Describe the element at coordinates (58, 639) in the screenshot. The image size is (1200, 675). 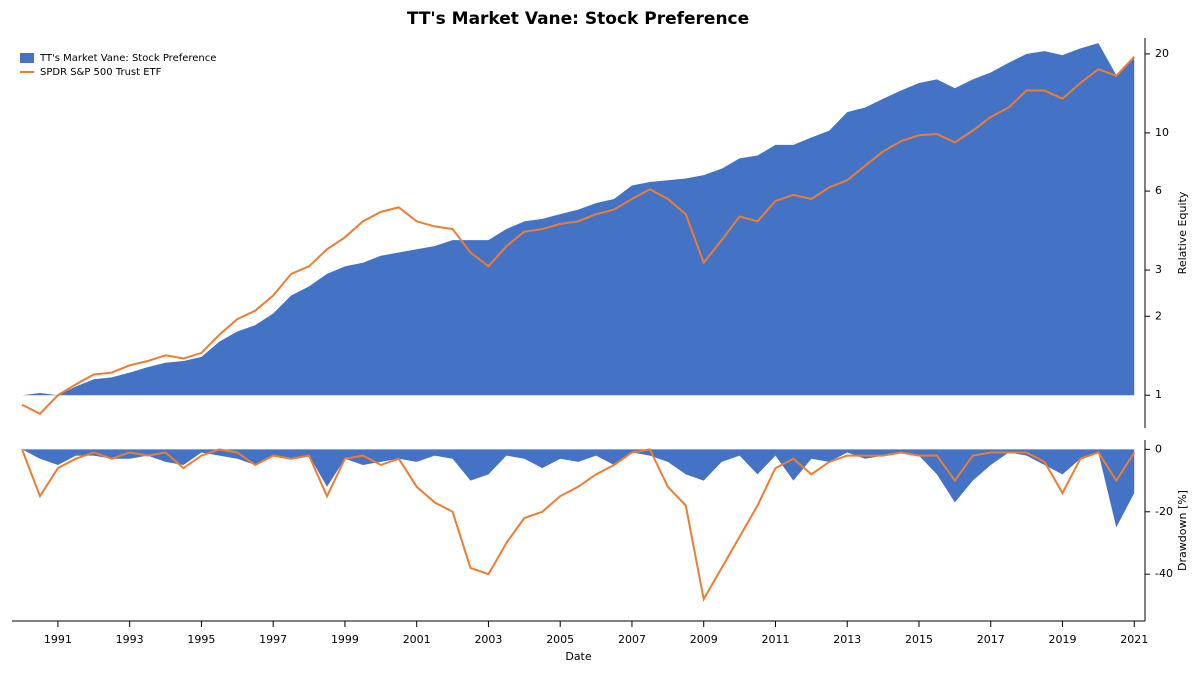
I see `x-tick-label: 1991` at that location.